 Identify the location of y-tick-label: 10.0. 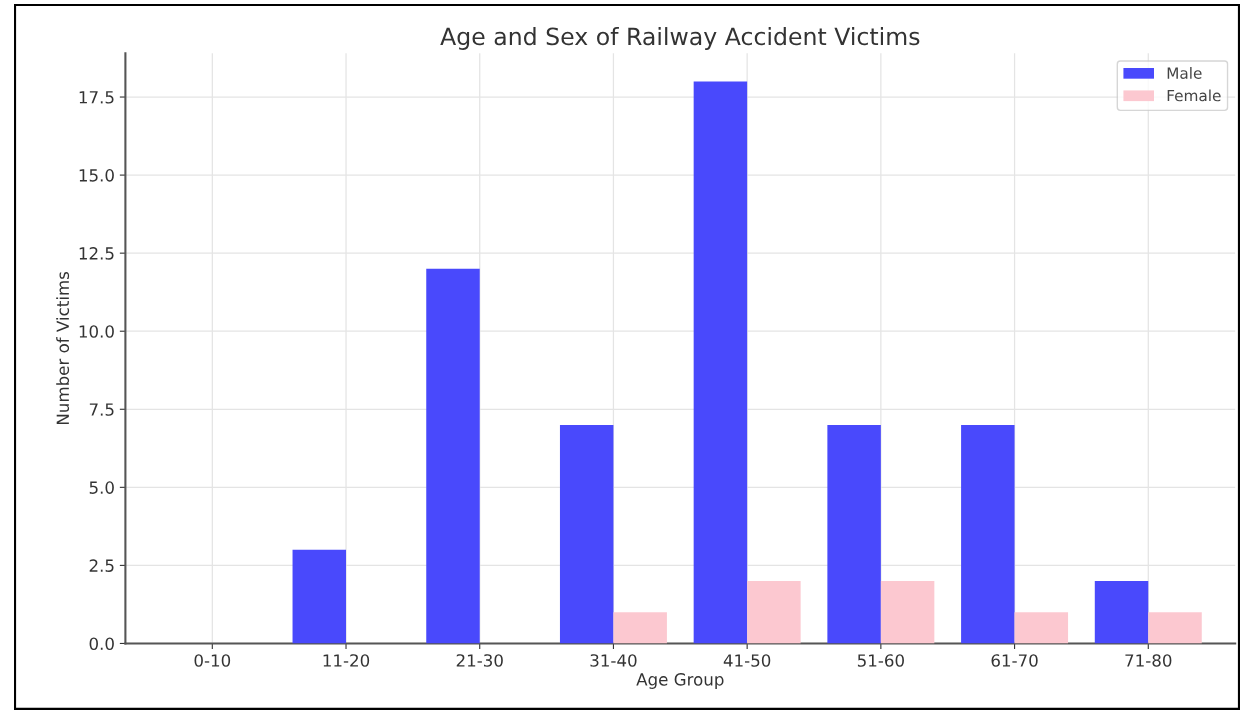
(96, 331).